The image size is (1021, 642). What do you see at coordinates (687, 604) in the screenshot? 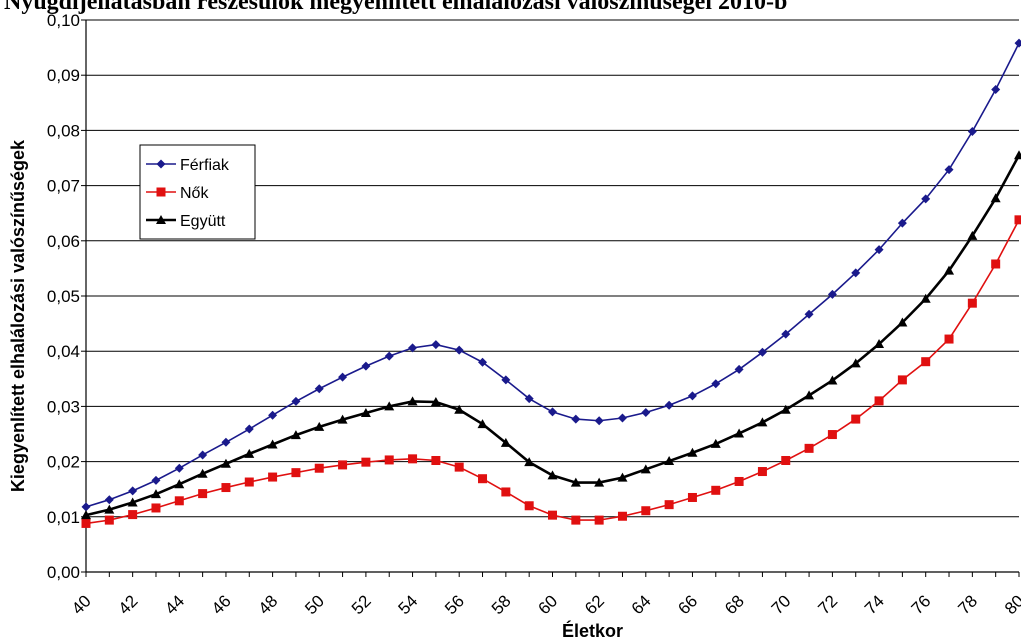
I see `x-tick-label: 66` at bounding box center [687, 604].